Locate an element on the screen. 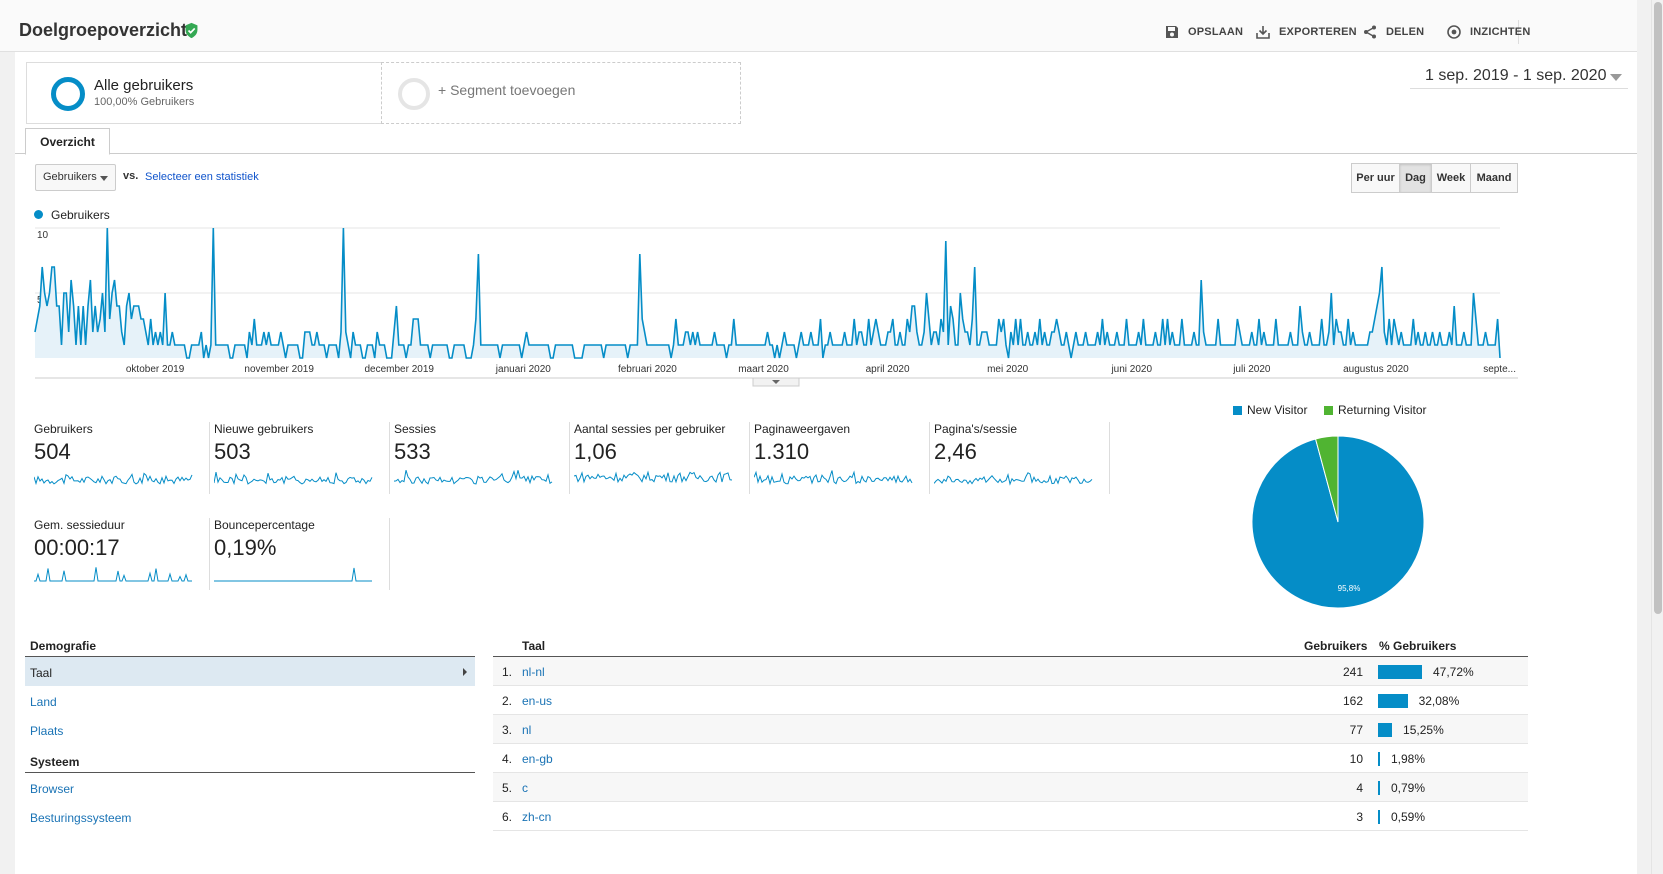  metric-tile: Gem. sessieduur 00:00:17 is located at coordinates (120, 554).